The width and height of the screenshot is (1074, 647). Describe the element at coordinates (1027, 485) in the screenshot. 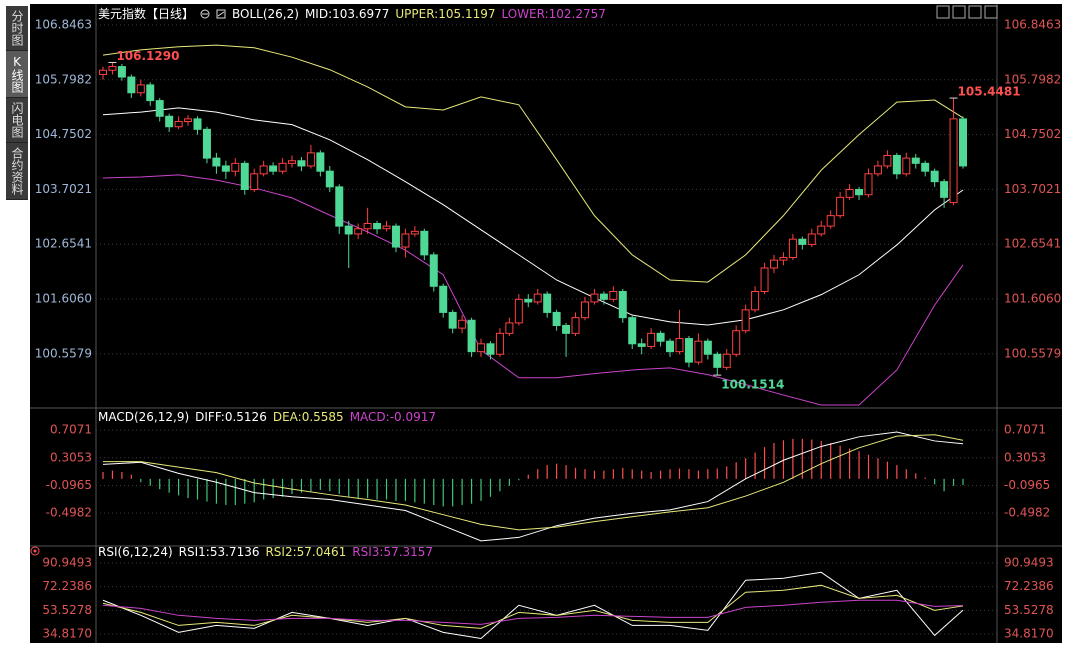

I see `y-tick-label-right: -0.0965` at that location.